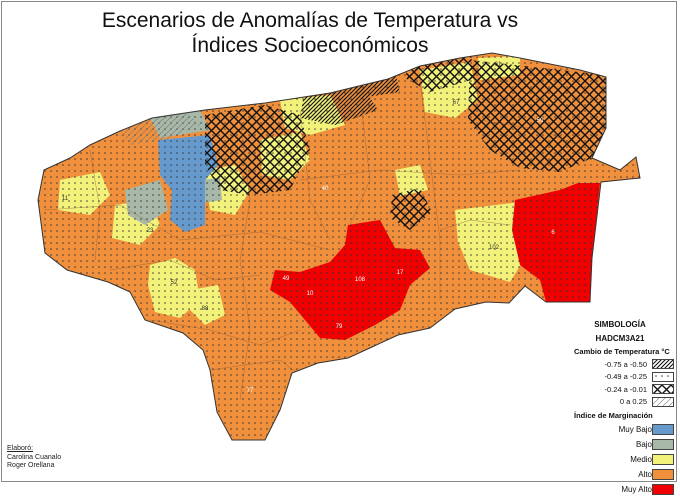 The height and width of the screenshot is (497, 680). What do you see at coordinates (643, 444) in the screenshot?
I see `legend-marg-label: Bajo` at bounding box center [643, 444].